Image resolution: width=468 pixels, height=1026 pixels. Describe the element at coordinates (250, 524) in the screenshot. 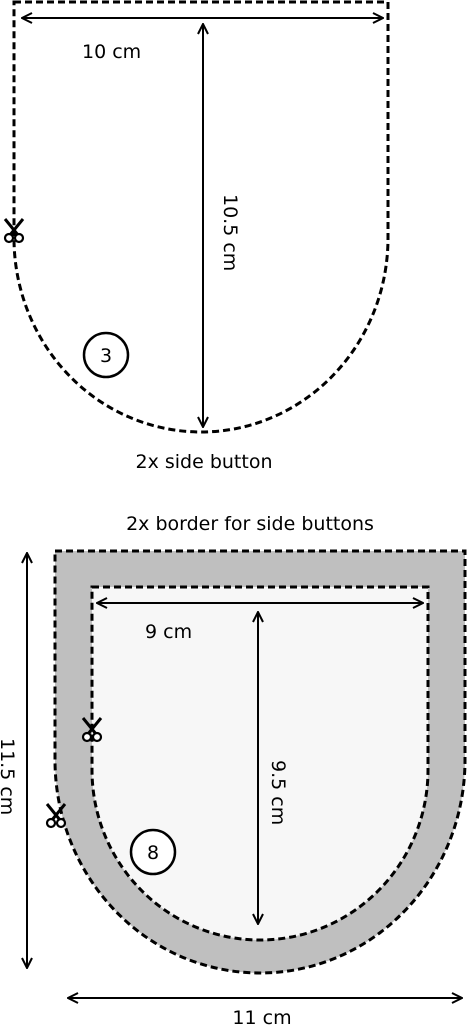

I see `border-title: 2x border for side buttons` at that location.